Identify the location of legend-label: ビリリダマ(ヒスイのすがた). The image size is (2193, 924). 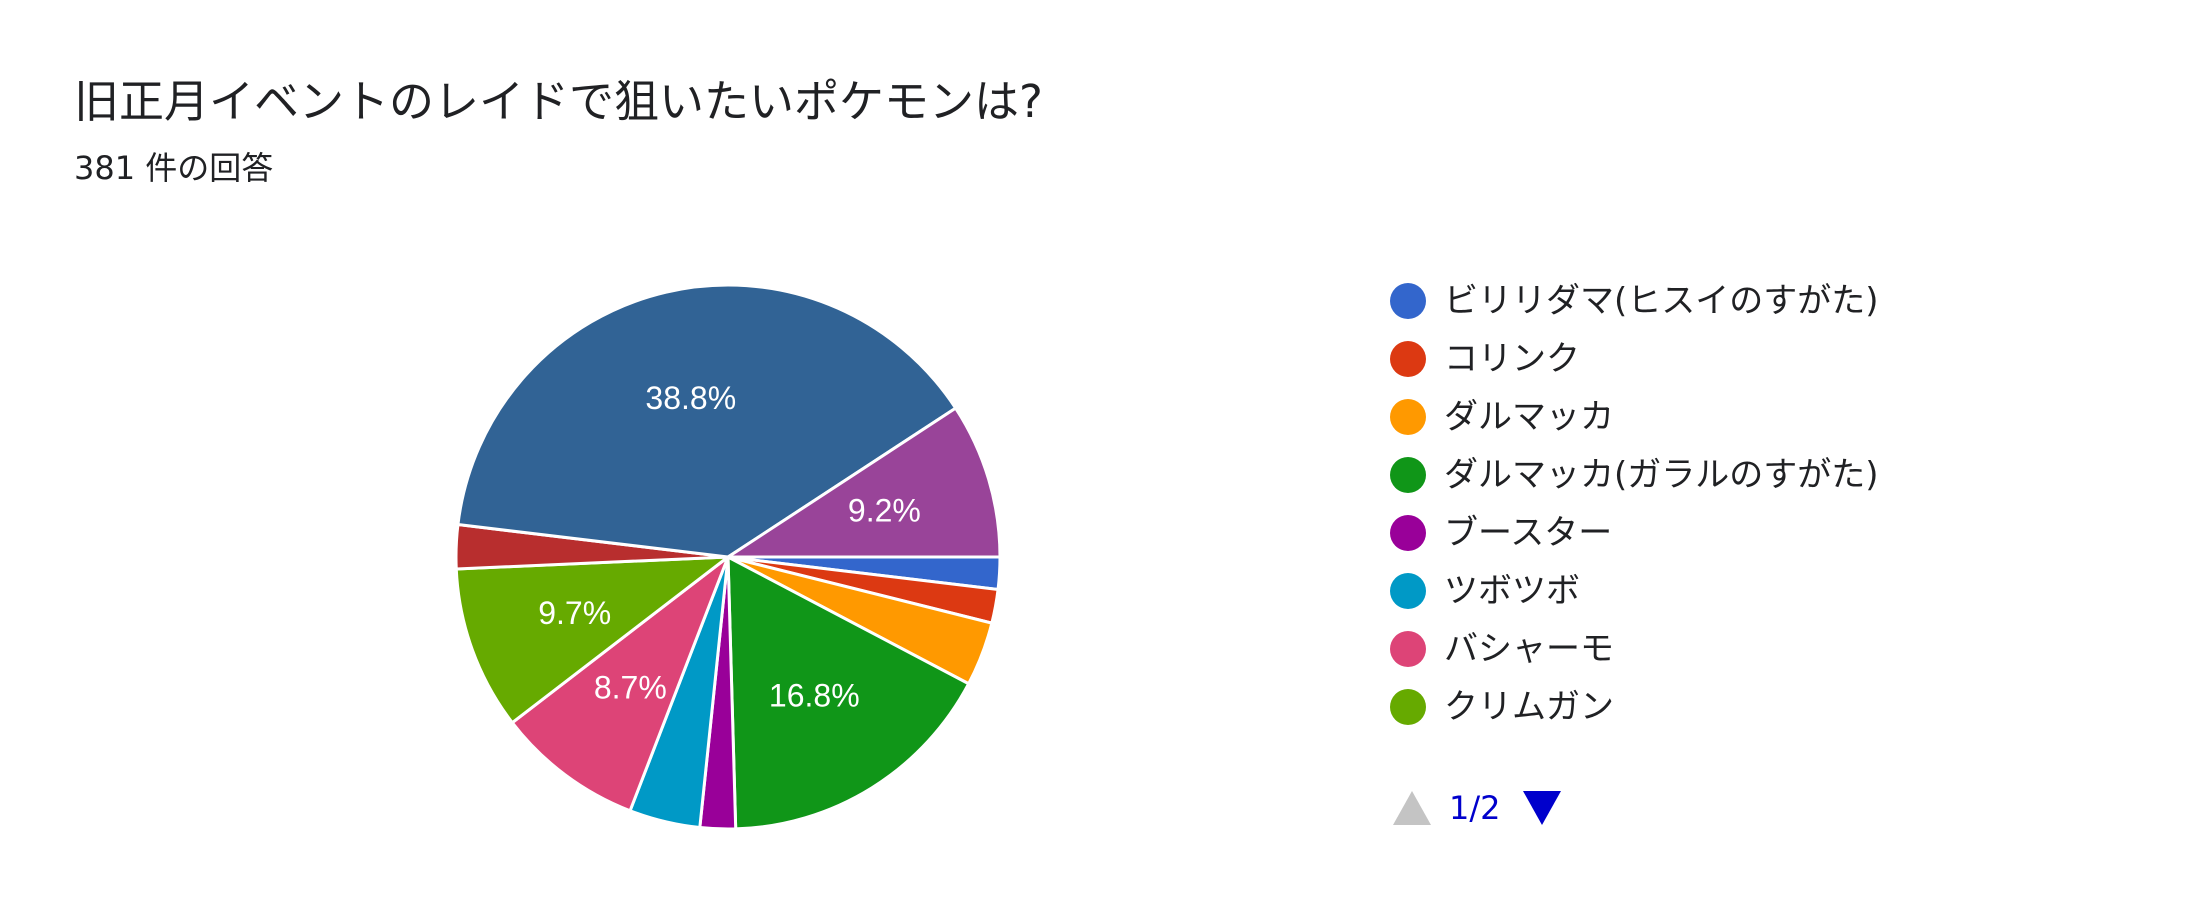
(1661, 301).